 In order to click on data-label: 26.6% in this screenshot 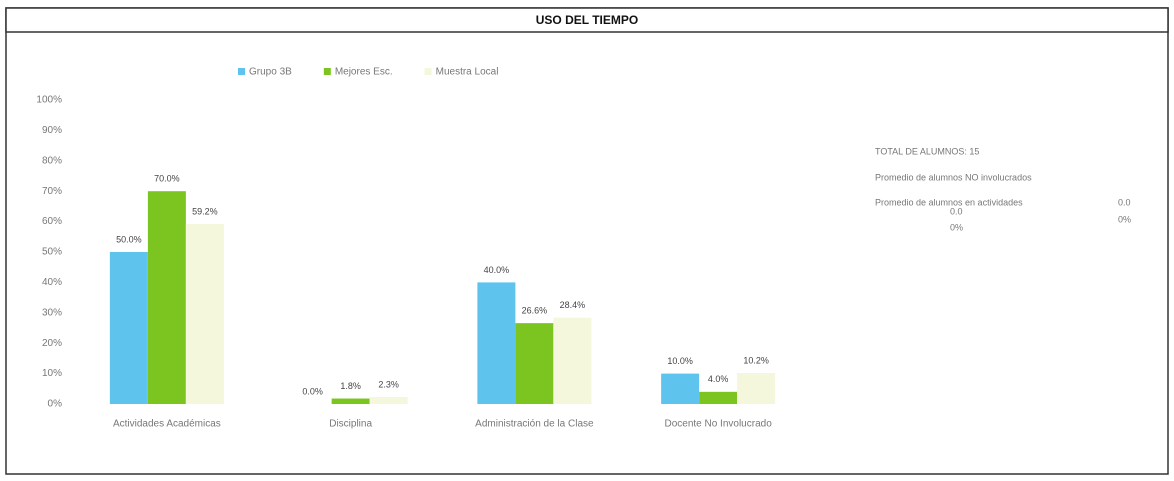, I will do `click(535, 311)`.